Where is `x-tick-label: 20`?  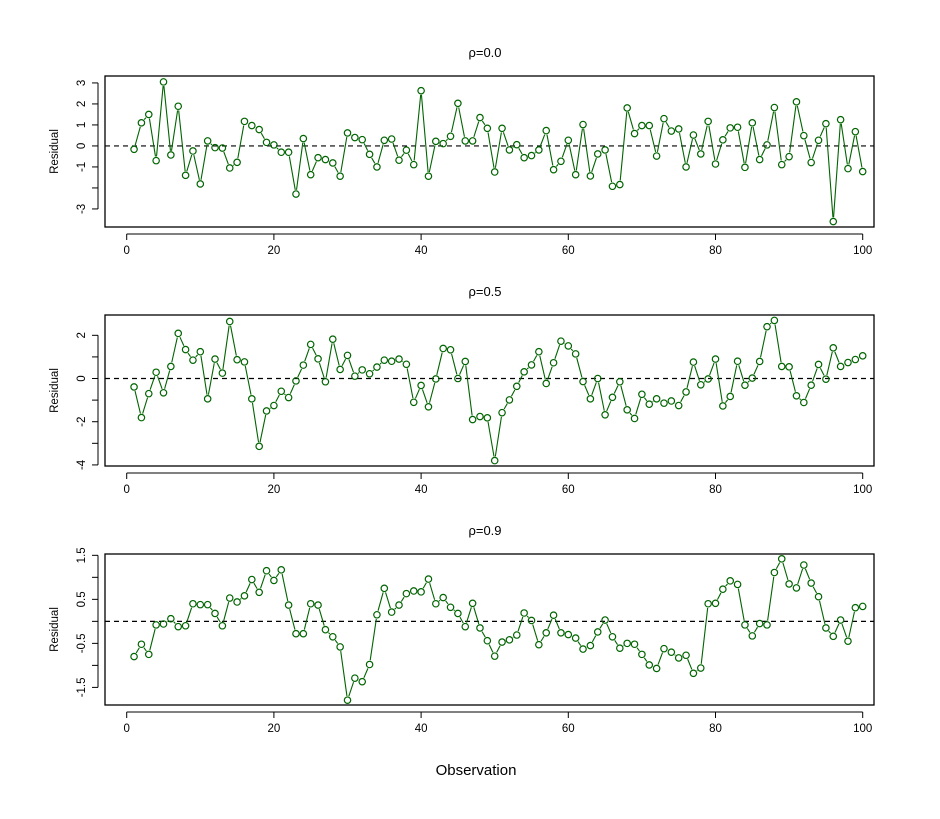
x-tick-label: 20 is located at coordinates (274, 251).